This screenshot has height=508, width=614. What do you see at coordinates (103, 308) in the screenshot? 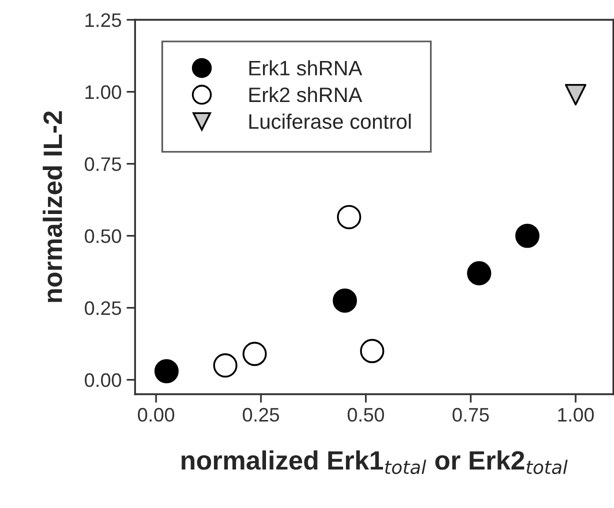
I see `y-tick-label: 0.25` at bounding box center [103, 308].